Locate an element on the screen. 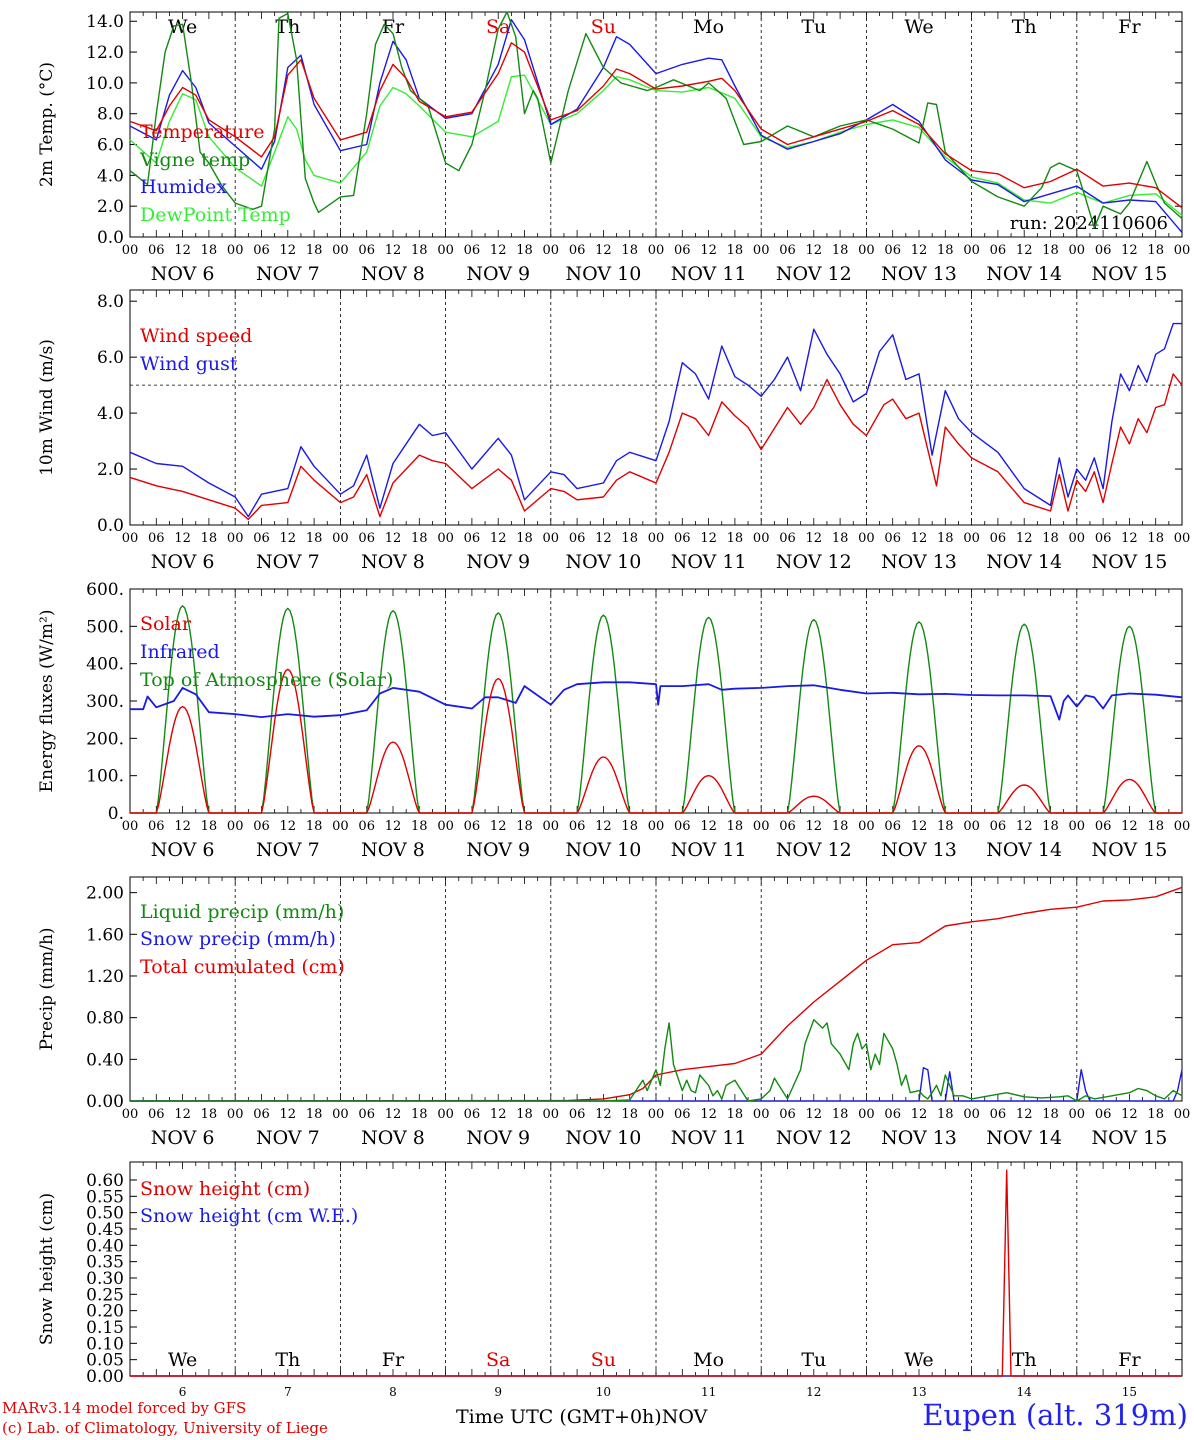  y-tick-label: 2.0 is located at coordinates (110, 207).